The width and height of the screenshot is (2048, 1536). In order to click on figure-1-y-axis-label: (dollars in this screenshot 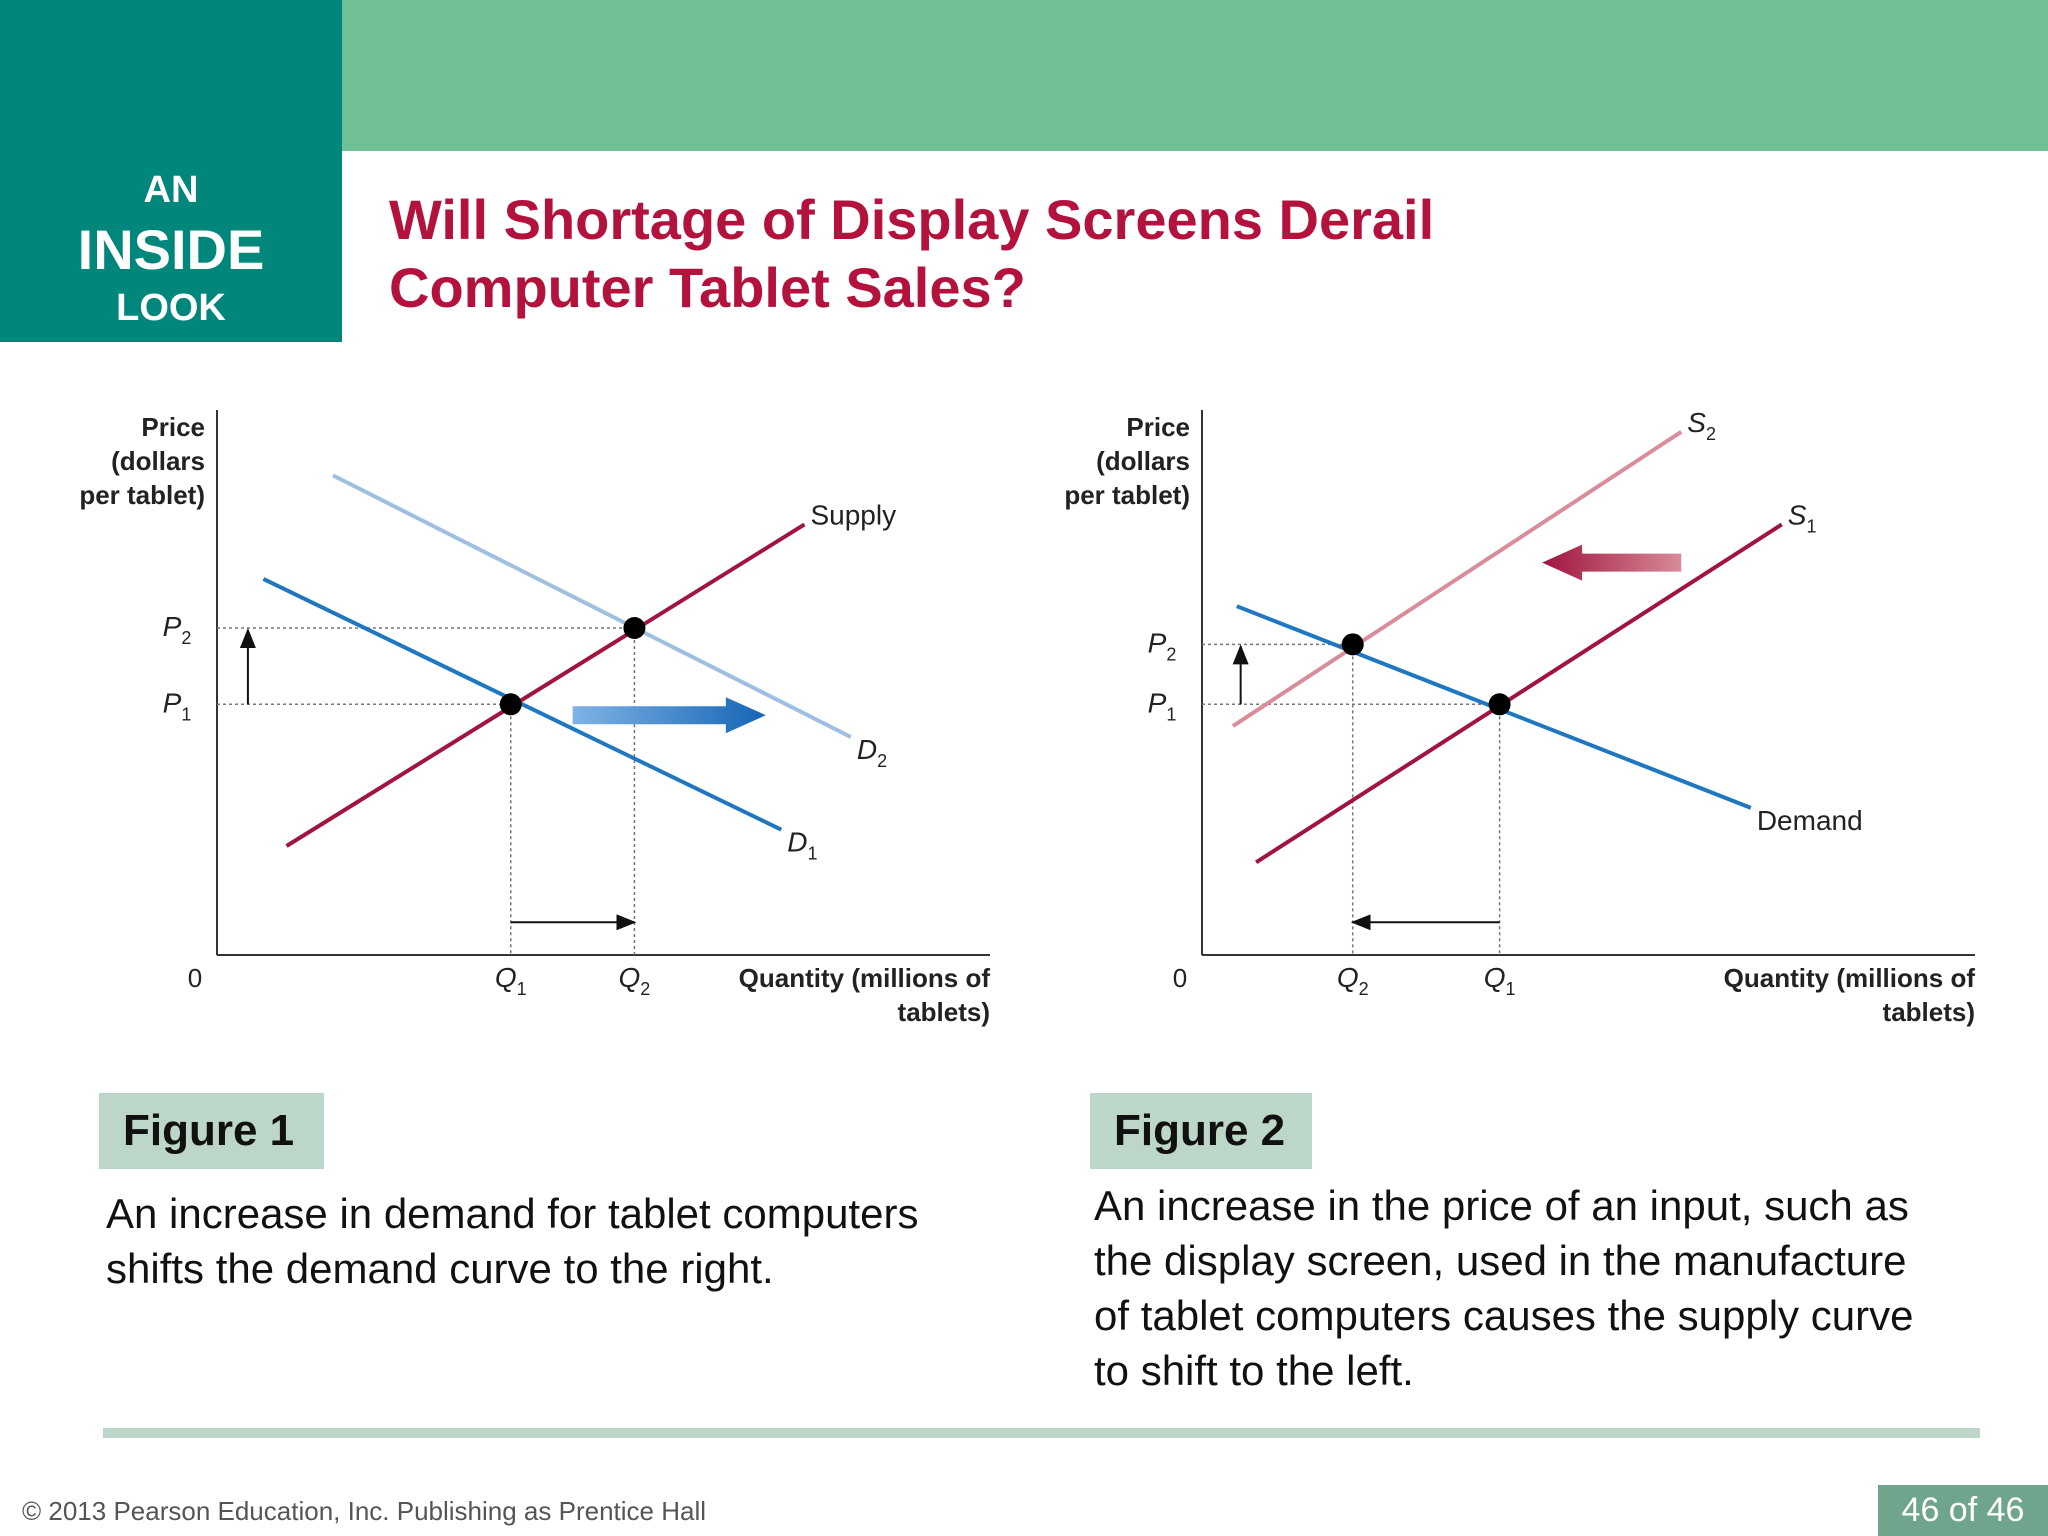, I will do `click(158, 461)`.